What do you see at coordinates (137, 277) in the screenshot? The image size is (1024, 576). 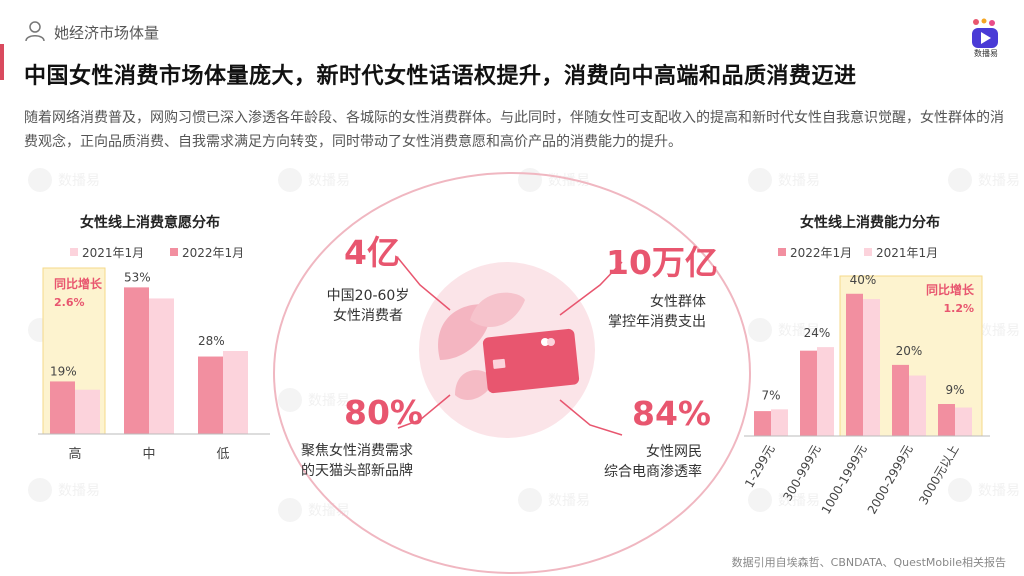 I see `data-label: 53%` at bounding box center [137, 277].